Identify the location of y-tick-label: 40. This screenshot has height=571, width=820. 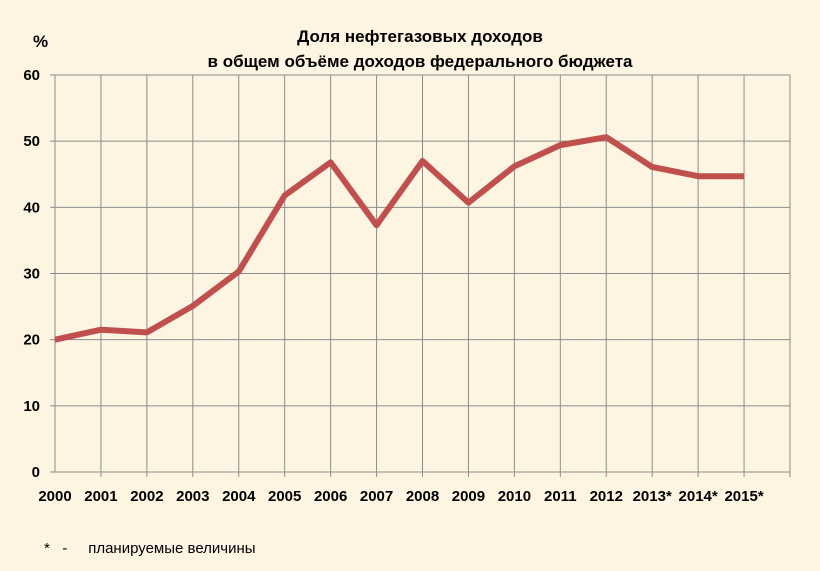
(31, 207).